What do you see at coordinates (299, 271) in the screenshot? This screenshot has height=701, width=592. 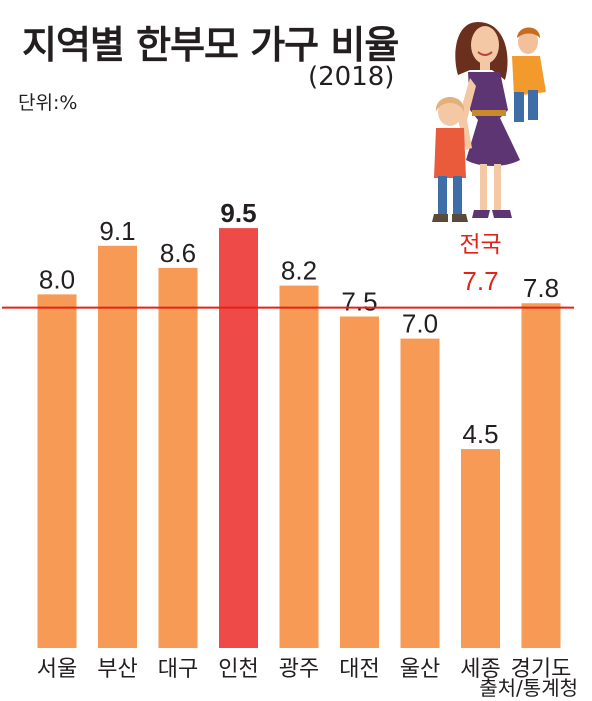 I see `bar-value-label: 8.2` at bounding box center [299, 271].